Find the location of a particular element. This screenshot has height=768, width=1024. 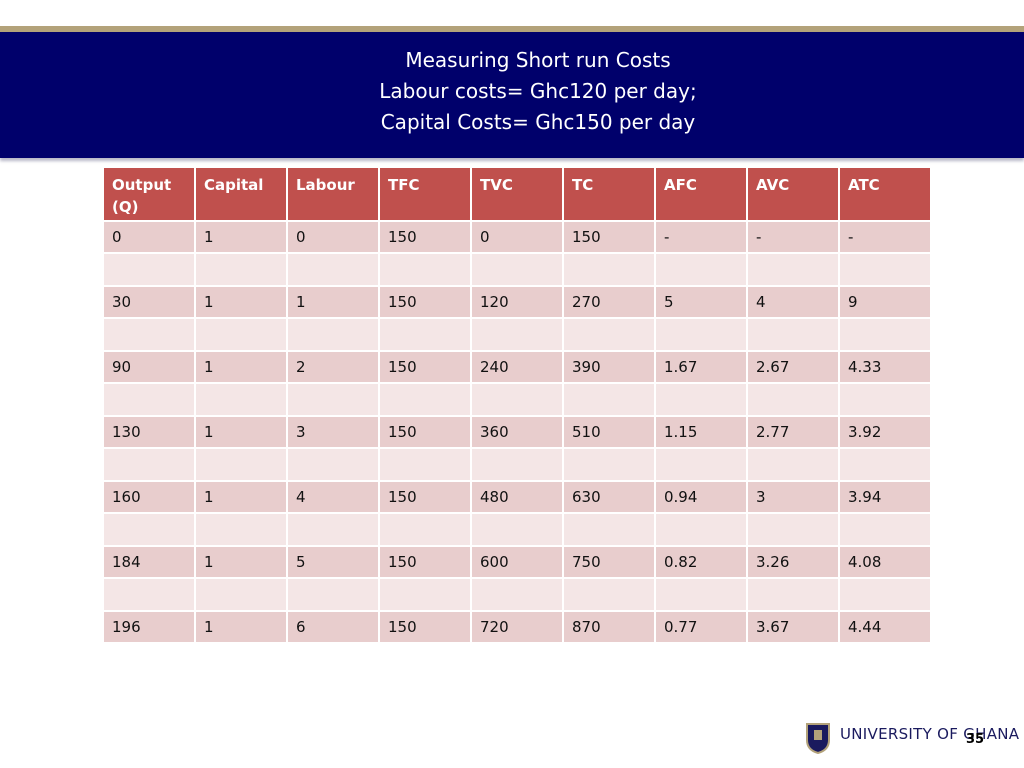

cell: 3.94 is located at coordinates (885, 497).